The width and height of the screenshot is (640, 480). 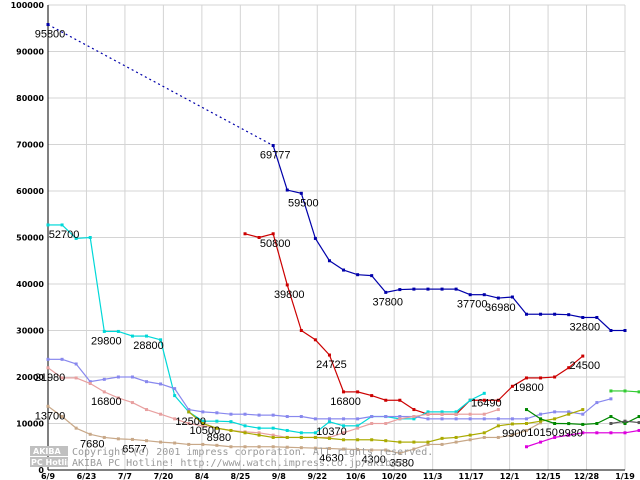 I want to click on logo-bottom-text: PC Hotline!, so click(x=56, y=462).